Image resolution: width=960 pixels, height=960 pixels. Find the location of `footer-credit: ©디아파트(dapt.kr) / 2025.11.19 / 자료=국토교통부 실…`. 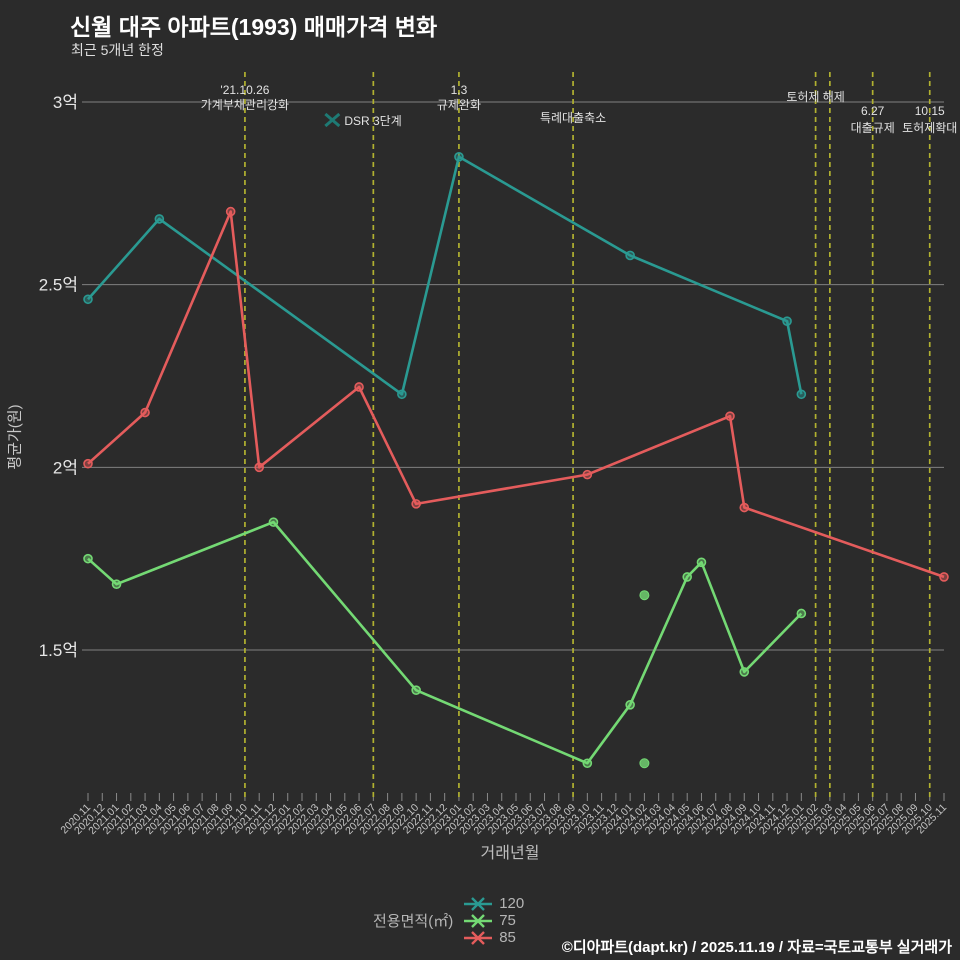

footer-credit: ©디아파트(dapt.kr) / 2025.11.19 / 자료=국토교통부 실… is located at coordinates (756, 947).